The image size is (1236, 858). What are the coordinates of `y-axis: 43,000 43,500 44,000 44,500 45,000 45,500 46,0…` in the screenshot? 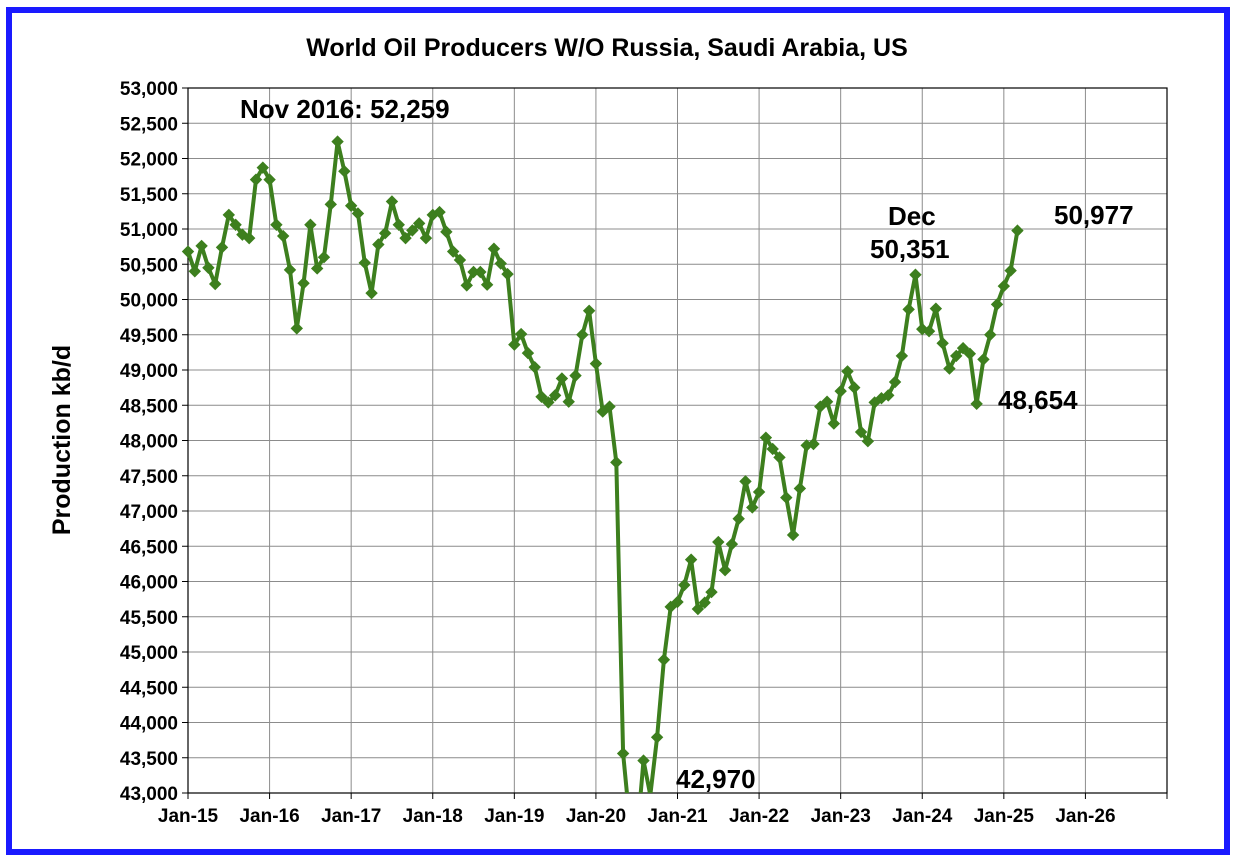 It's located at (154, 442).